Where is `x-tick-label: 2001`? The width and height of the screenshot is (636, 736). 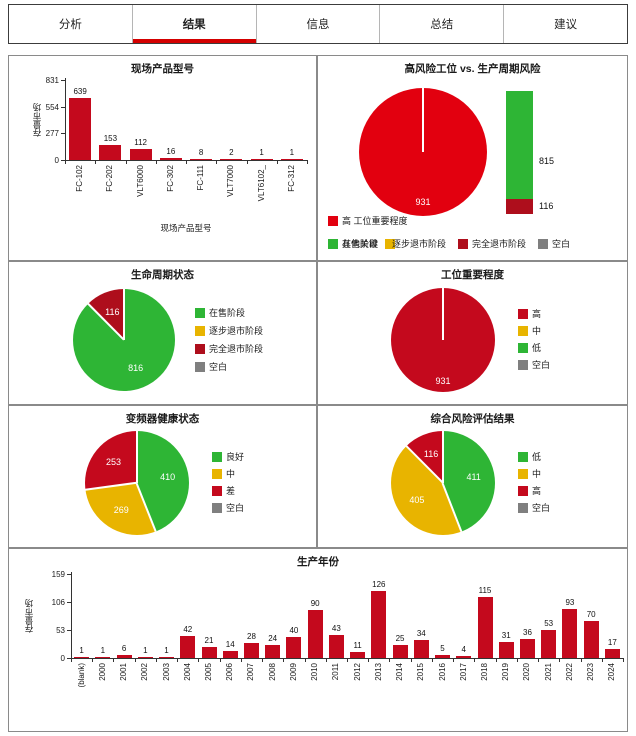
x-tick-label: 2001 is located at coordinates (124, 672).